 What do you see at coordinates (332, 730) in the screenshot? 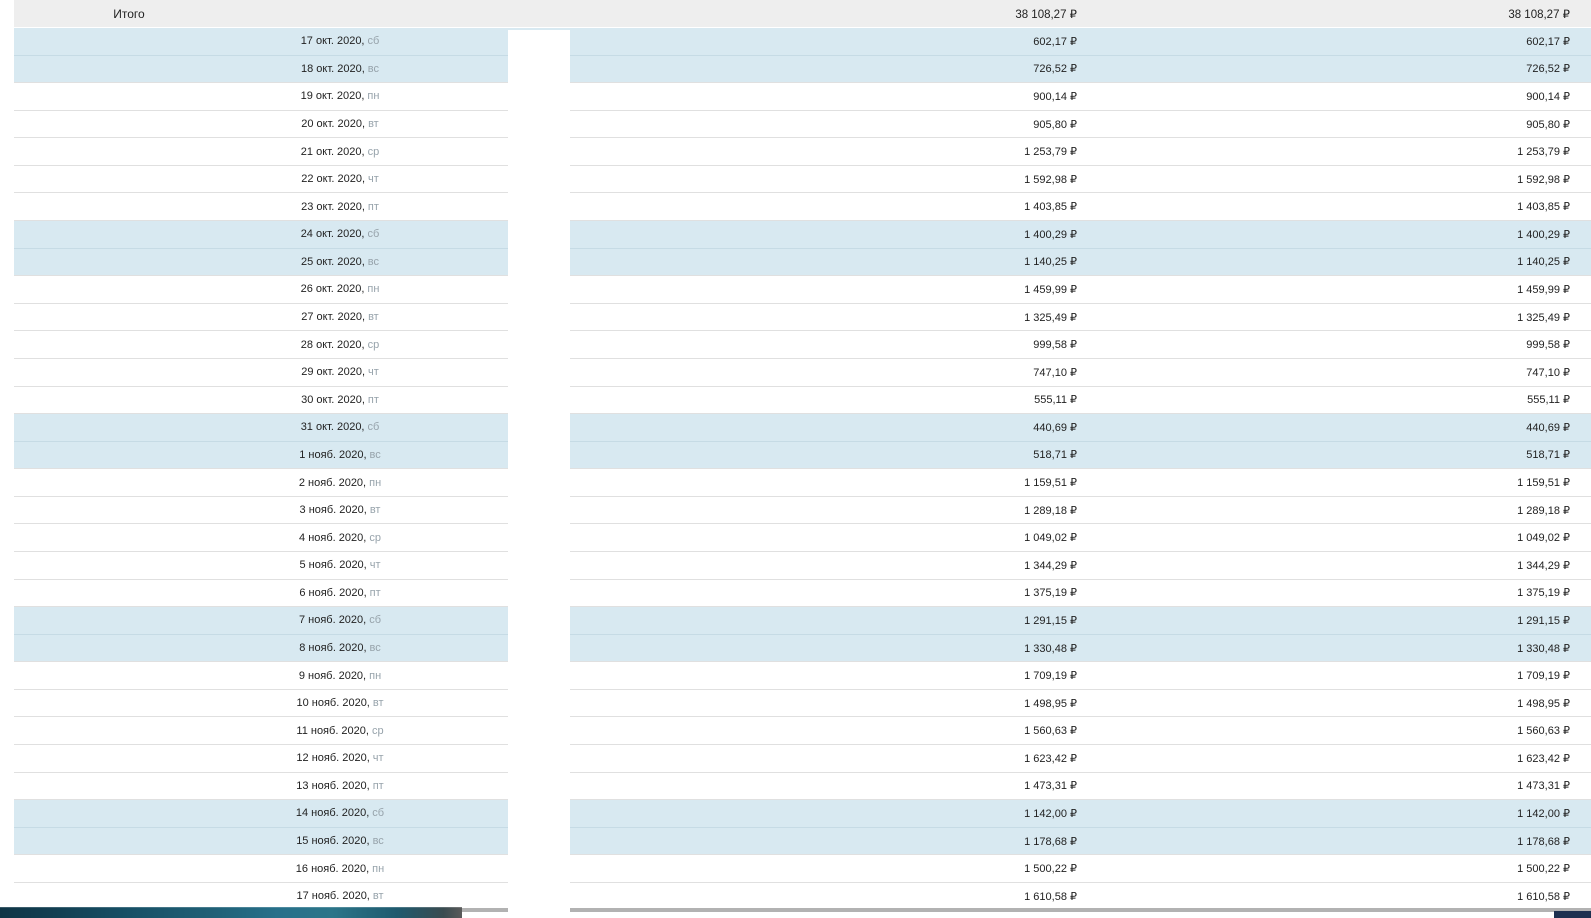
I see `date-label: 11 нояб. 2020,` at bounding box center [332, 730].